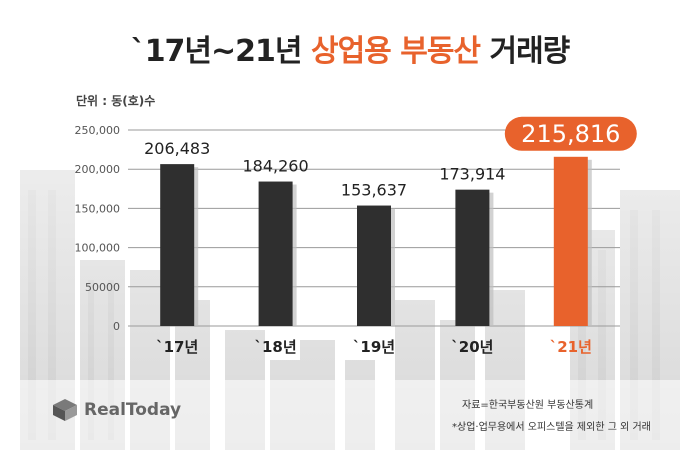  What do you see at coordinates (276, 166) in the screenshot?
I see `value-label: 184,260` at bounding box center [276, 166].